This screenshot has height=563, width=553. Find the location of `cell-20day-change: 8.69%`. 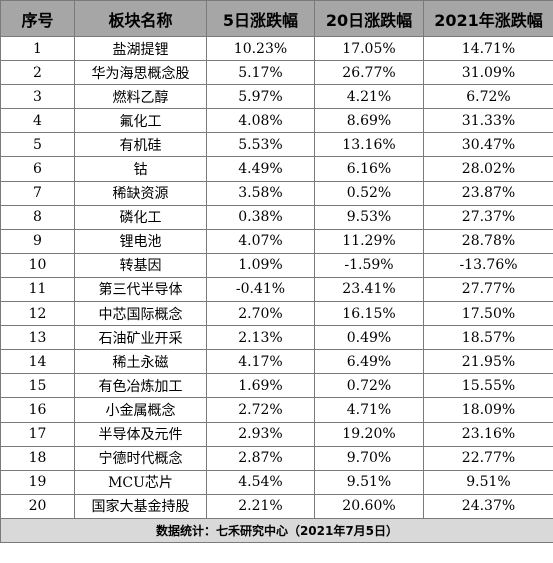

cell-20day-change: 8.69% is located at coordinates (369, 121).